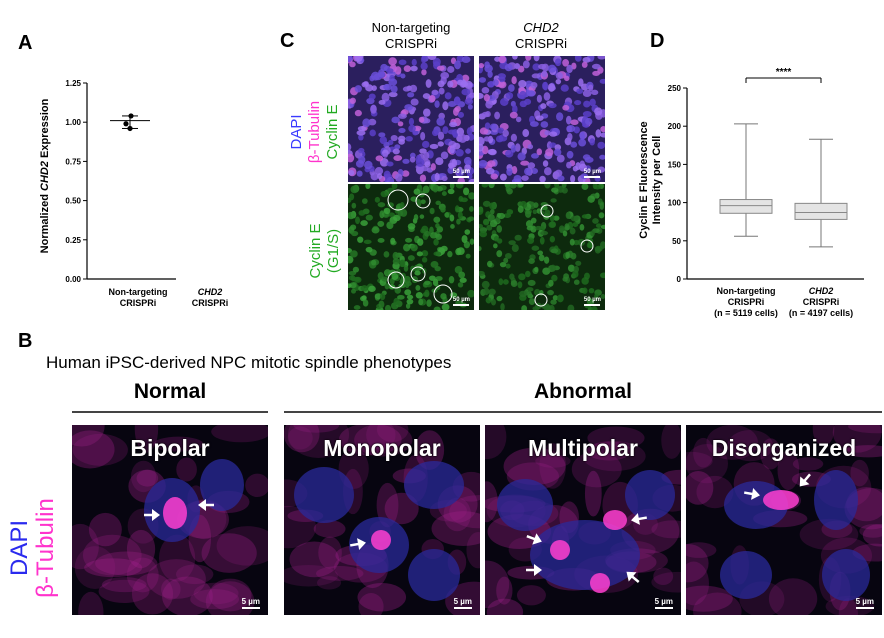 This screenshot has height=638, width=884. Describe the element at coordinates (675, 164) in the screenshot. I see `y-tick-label: 150` at that location.